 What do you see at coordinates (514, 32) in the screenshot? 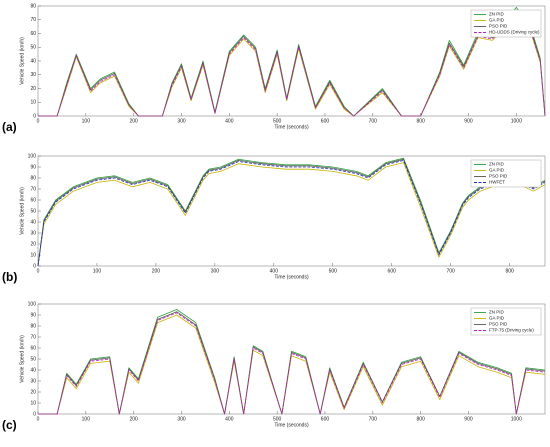
I see `legend-label: HD-UDDS (Driving cycle)` at bounding box center [514, 32].